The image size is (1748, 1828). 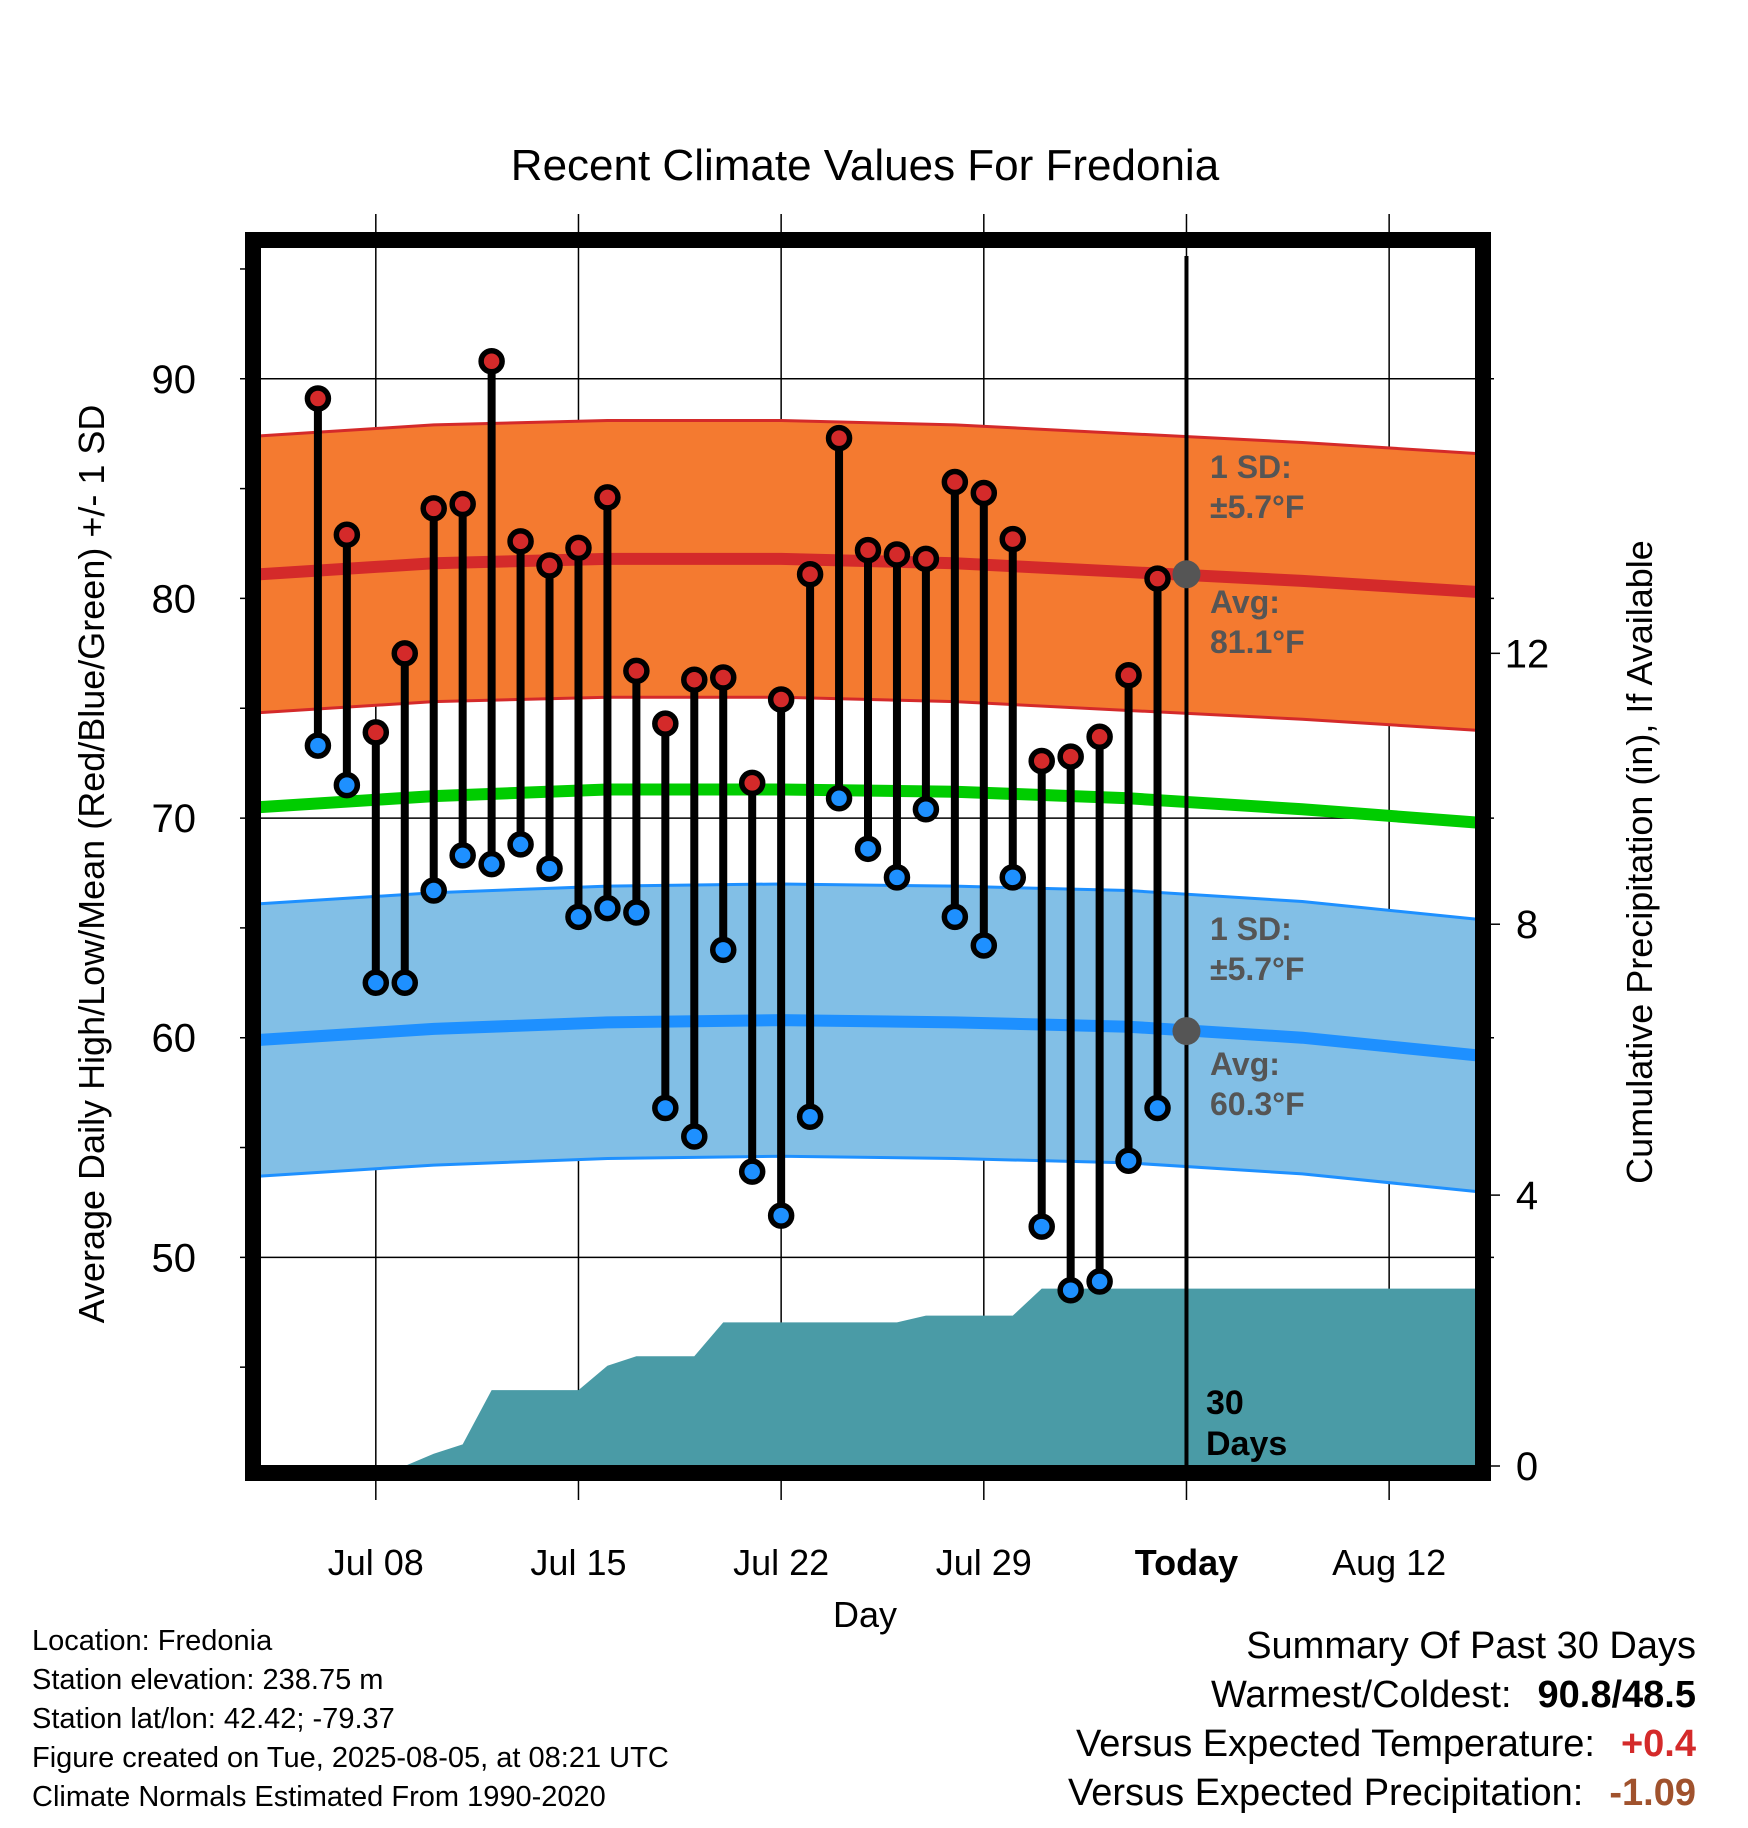 I want to click on summary-warm-cold: Warmest/Coldest: 90.8/48.5, so click(x=1382, y=1695).